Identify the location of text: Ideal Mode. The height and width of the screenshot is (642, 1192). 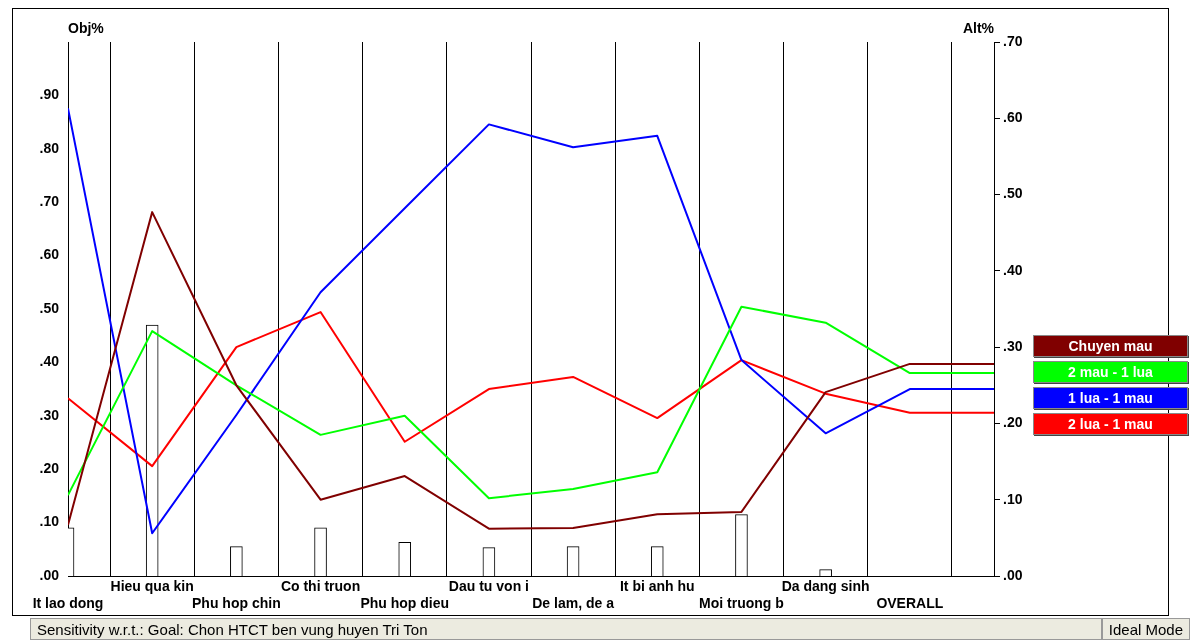
(1145, 629).